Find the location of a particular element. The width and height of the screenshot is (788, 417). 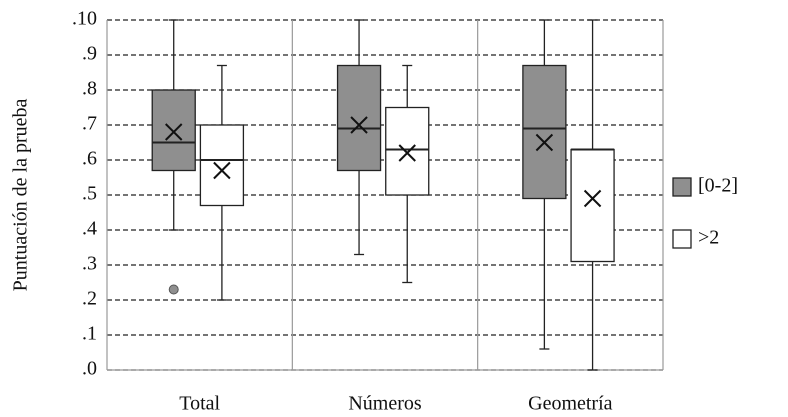

y-tick-label: .0 is located at coordinates (89, 369).